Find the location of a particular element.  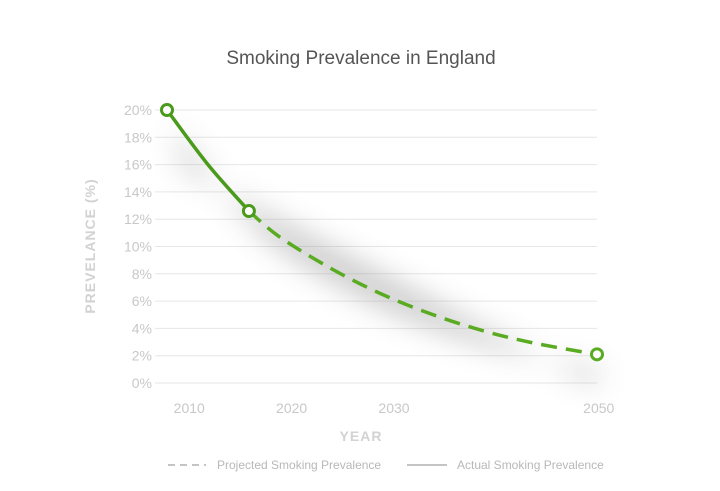

actual-series-line is located at coordinates (208, 160).